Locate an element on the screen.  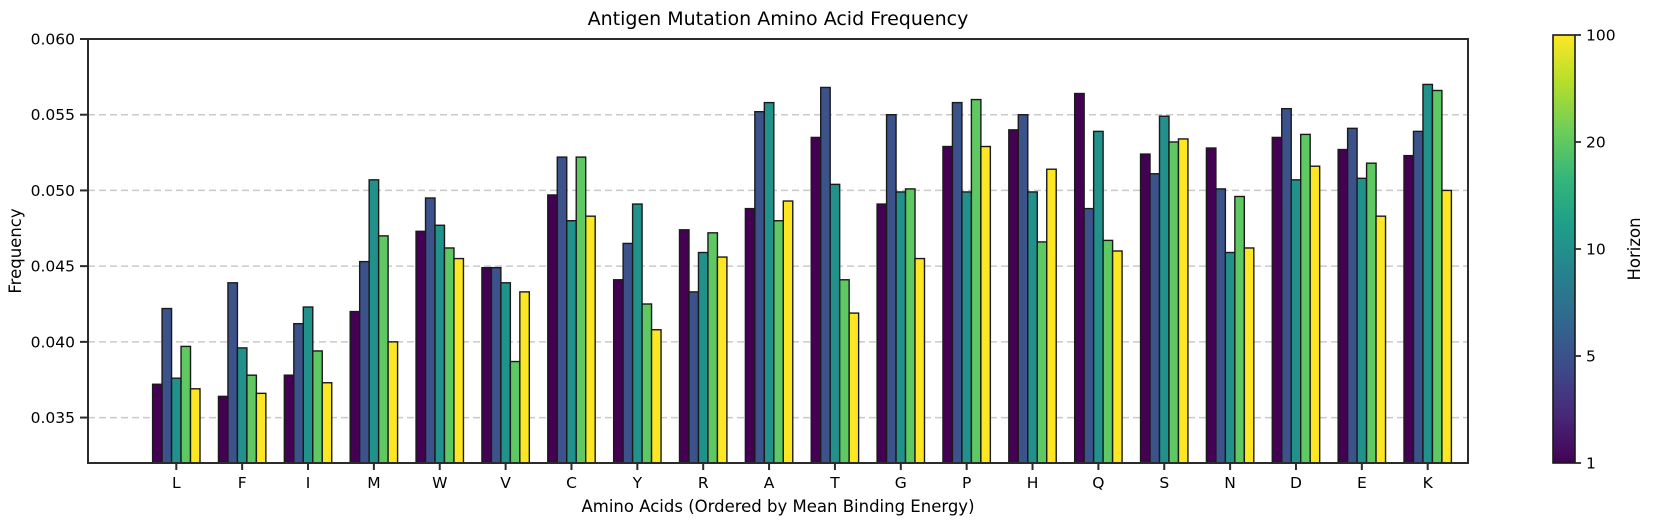
x-tick-label: Y is located at coordinates (637, 483).